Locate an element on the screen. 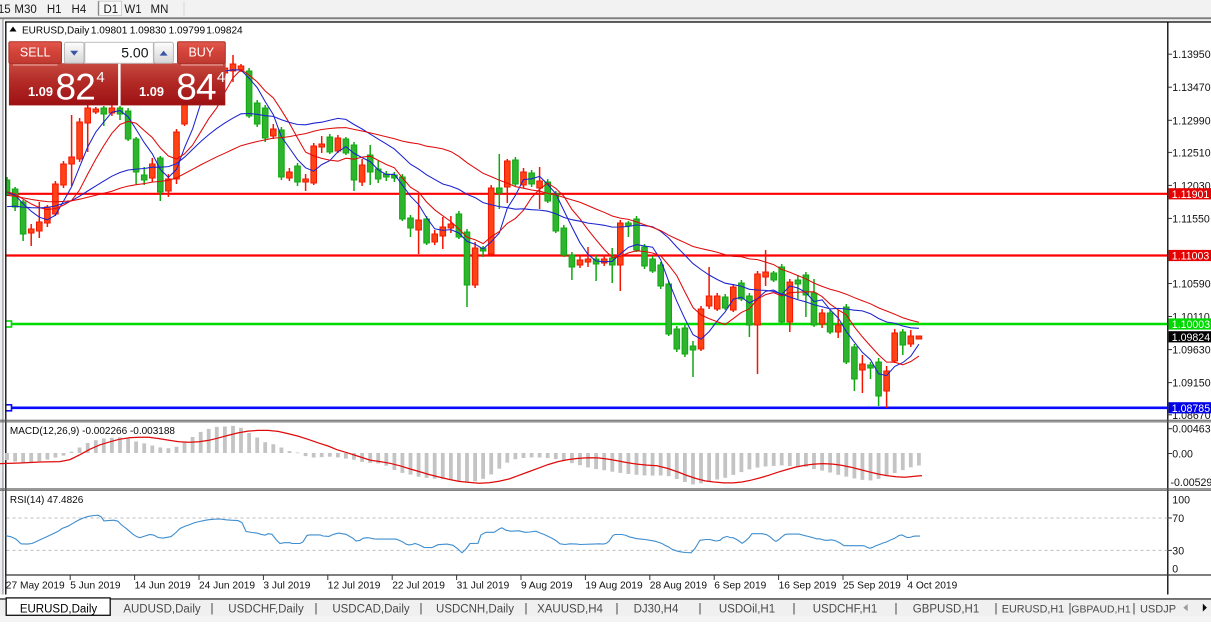 Image resolution: width=1211 pixels, height=627 pixels. svg-text: 1.09801 is located at coordinates (109, 31).